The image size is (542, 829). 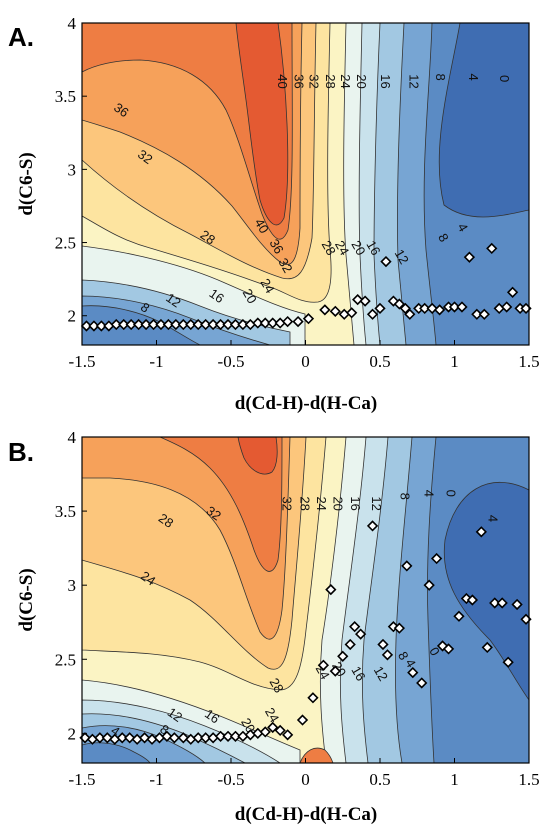 I want to click on y-tick-label: 4, so click(x=72, y=437).